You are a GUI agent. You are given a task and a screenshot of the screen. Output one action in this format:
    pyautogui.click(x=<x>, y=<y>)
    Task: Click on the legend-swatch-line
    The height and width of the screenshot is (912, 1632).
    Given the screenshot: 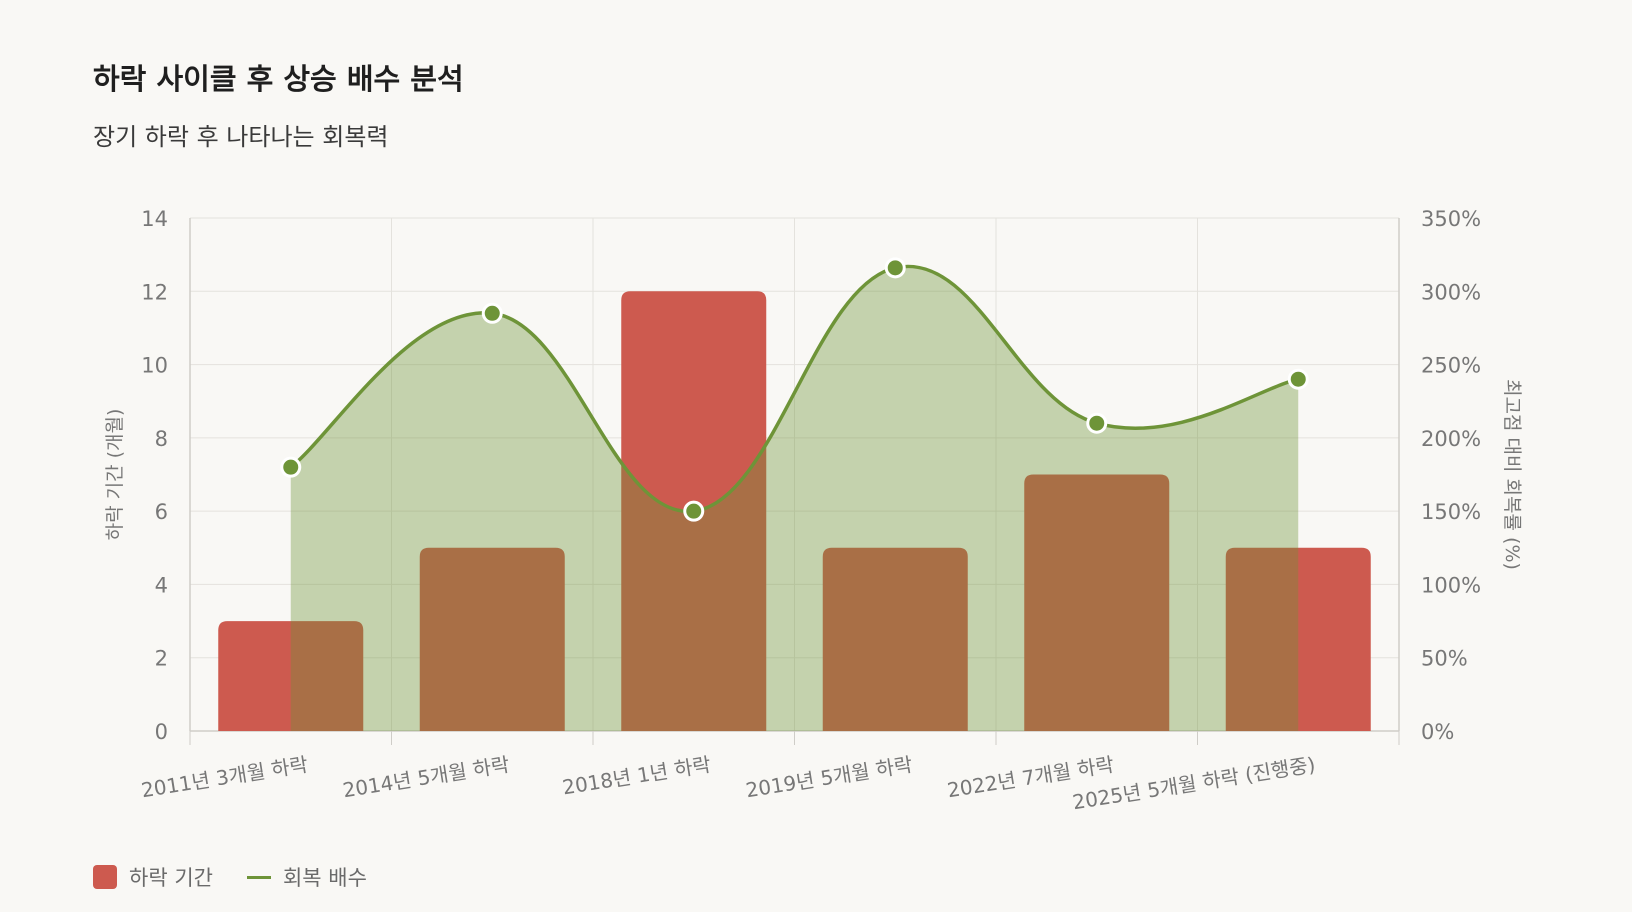 What is the action you would take?
    pyautogui.click(x=258, y=877)
    